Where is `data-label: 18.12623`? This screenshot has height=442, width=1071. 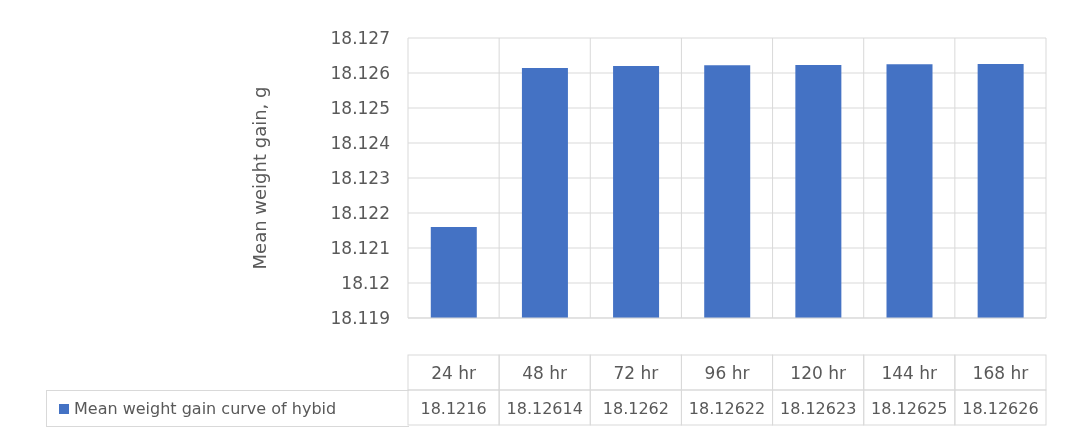 data-label: 18.12623 is located at coordinates (818, 408).